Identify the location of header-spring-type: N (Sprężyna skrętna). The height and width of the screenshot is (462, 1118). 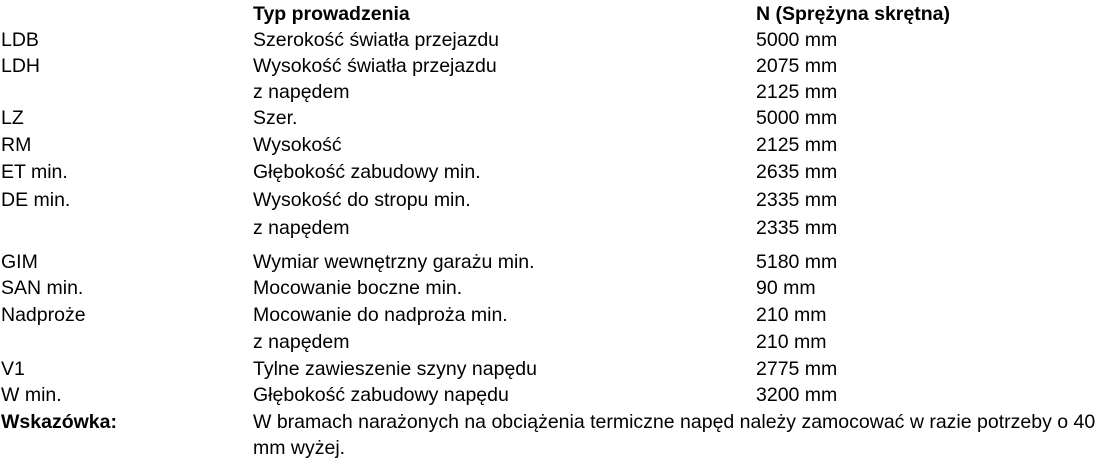
(853, 14).